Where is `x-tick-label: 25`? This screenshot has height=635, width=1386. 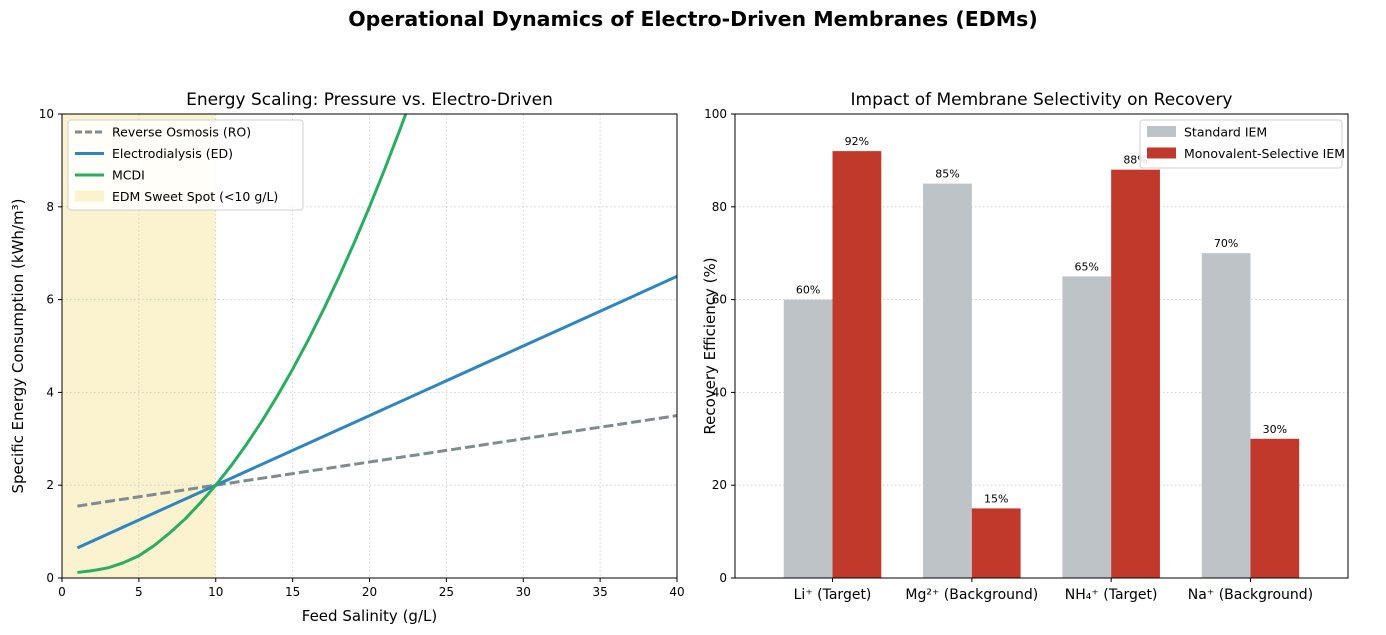
x-tick-label: 25 is located at coordinates (446, 592).